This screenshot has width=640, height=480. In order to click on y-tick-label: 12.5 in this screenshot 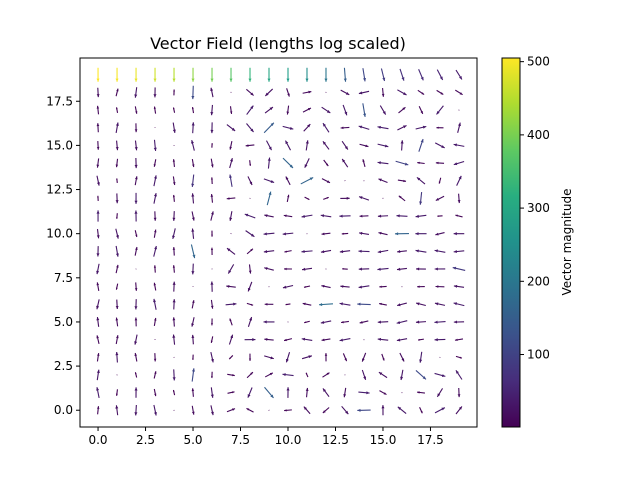, I will do `click(59, 190)`.